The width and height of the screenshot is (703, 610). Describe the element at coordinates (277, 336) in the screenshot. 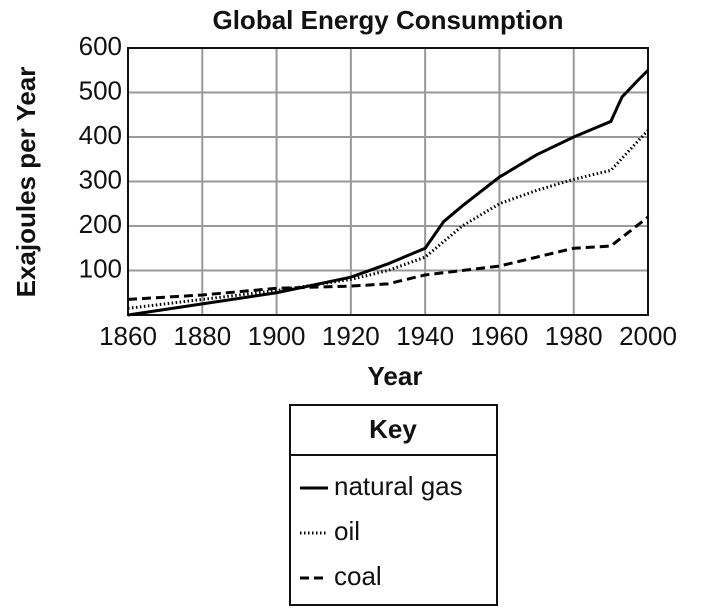

I see `x-tick-label: 1900` at that location.